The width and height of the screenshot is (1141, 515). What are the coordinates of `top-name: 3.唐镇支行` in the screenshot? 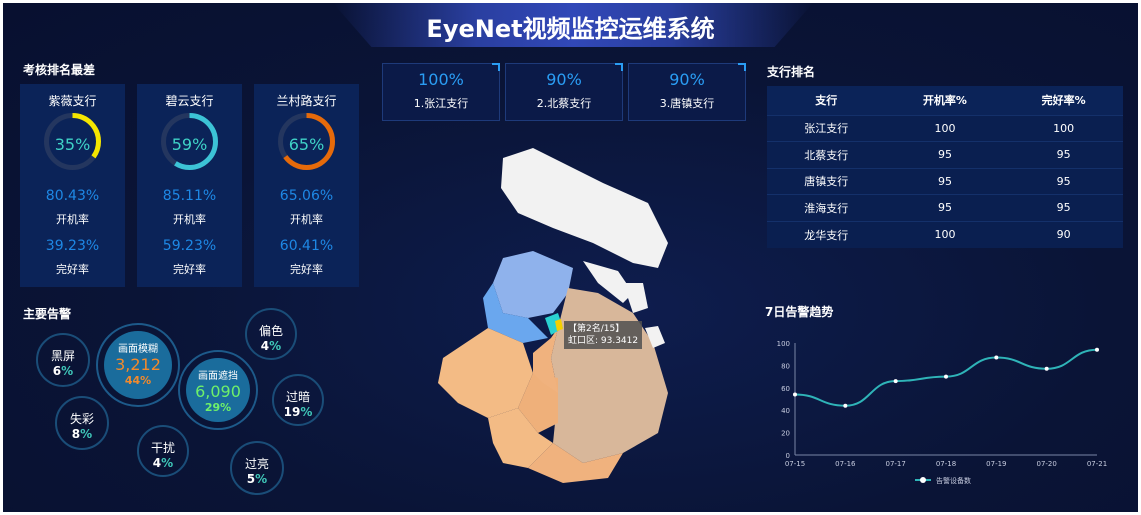 It's located at (687, 103).